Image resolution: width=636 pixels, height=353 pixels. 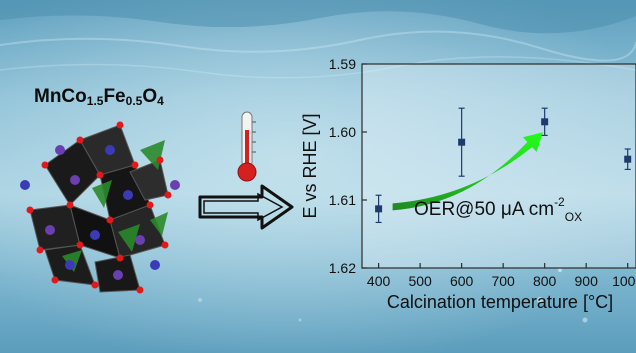 I want to click on x-tick-label: 400, so click(x=379, y=281).